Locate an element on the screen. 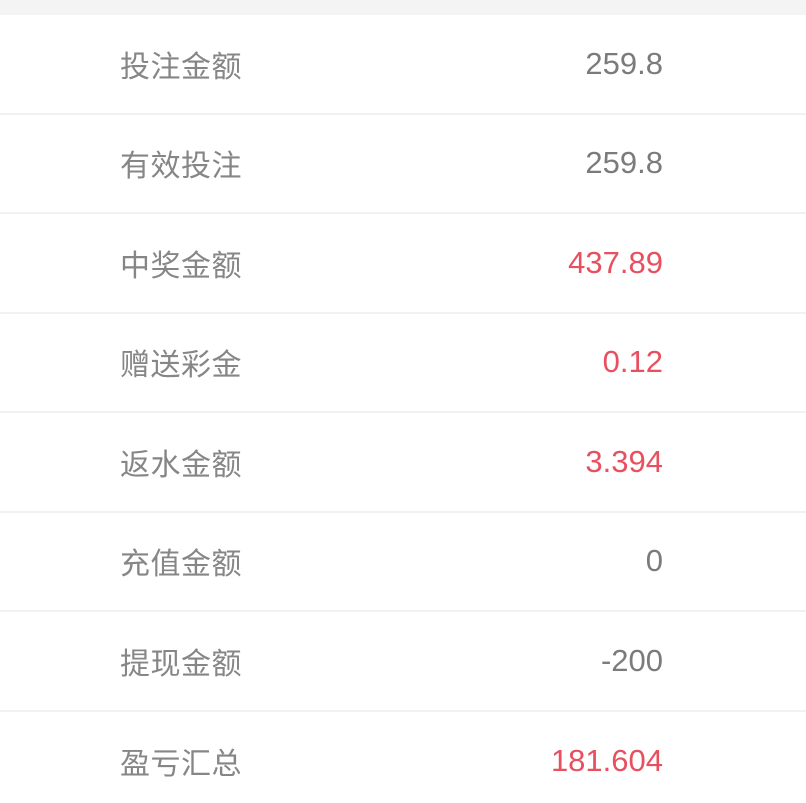  stat-value: 181.604 is located at coordinates (606, 761).